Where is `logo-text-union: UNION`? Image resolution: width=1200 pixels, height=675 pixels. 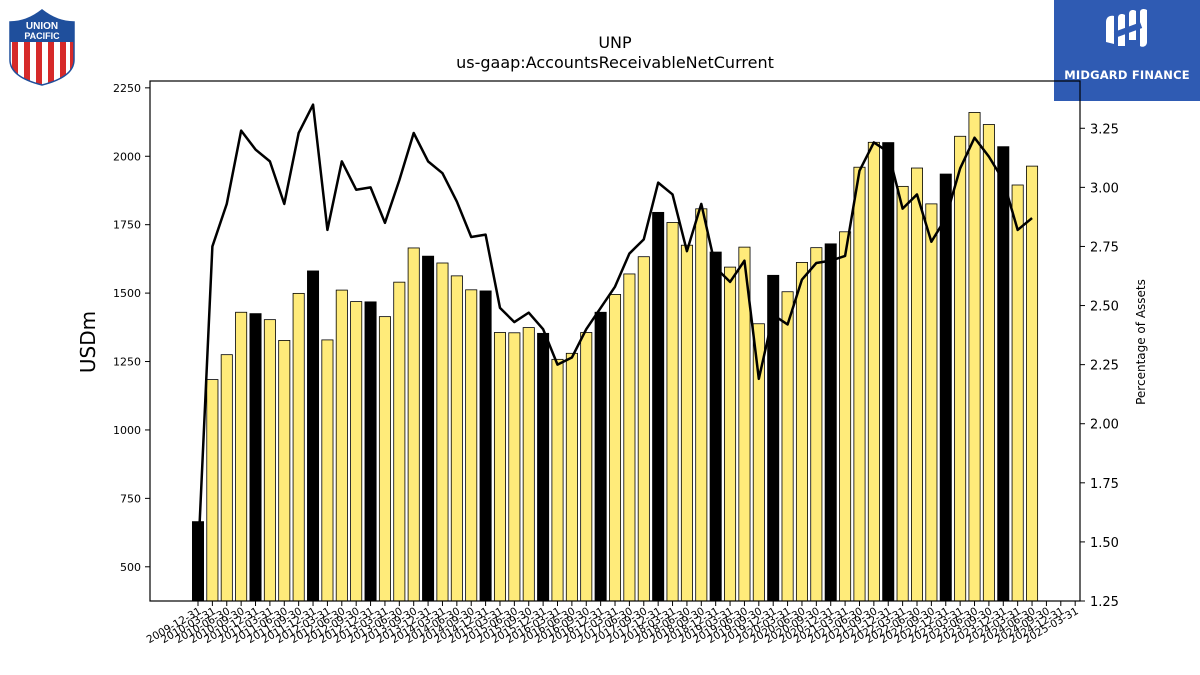
logo-text-union: UNION is located at coordinates (42, 26).